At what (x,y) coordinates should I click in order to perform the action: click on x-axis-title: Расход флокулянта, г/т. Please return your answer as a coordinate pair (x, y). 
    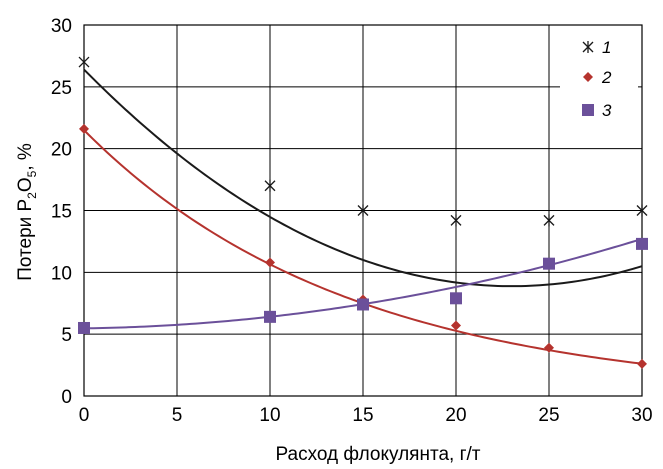
    Looking at the image, I should click on (378, 454).